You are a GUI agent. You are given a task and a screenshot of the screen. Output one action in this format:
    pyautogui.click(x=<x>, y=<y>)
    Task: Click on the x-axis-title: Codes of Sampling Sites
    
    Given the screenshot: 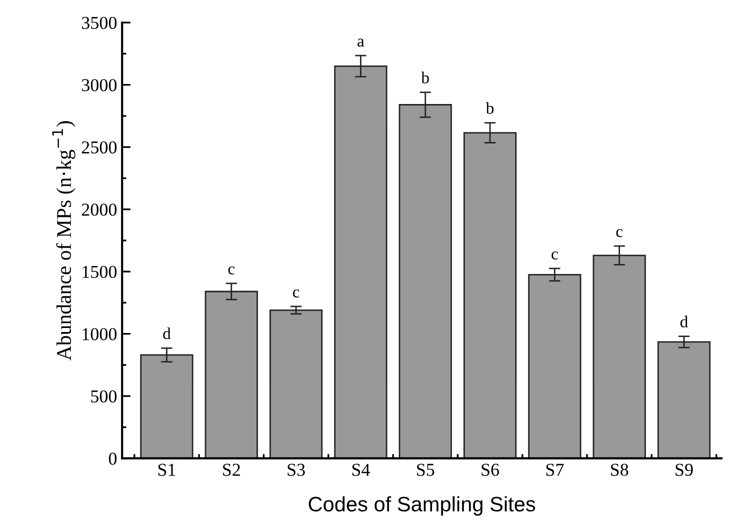 What is the action you would take?
    pyautogui.click(x=422, y=506)
    